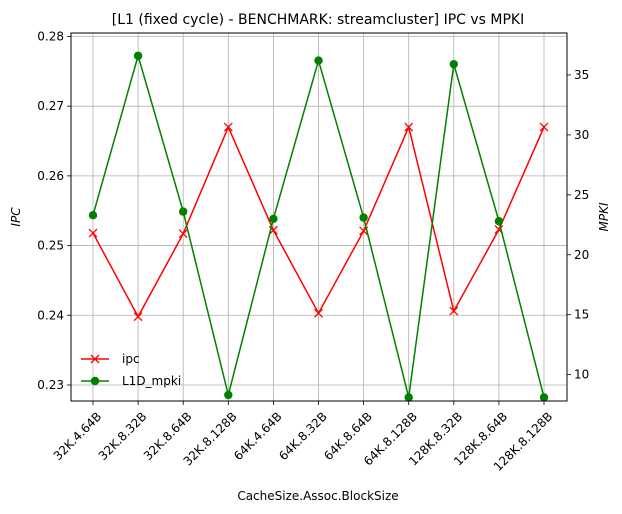  What do you see at coordinates (50, 36) in the screenshot?
I see `left-y-tick-label: 0.28` at bounding box center [50, 36].